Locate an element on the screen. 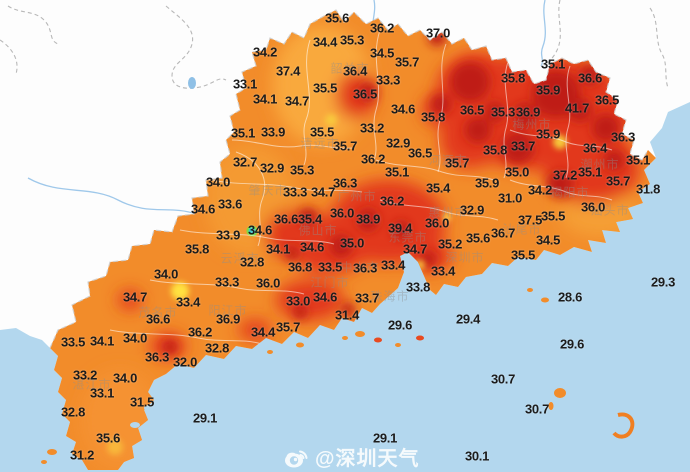 The height and width of the screenshot is (472, 690). temperature-reading: 33.6 is located at coordinates (230, 204).